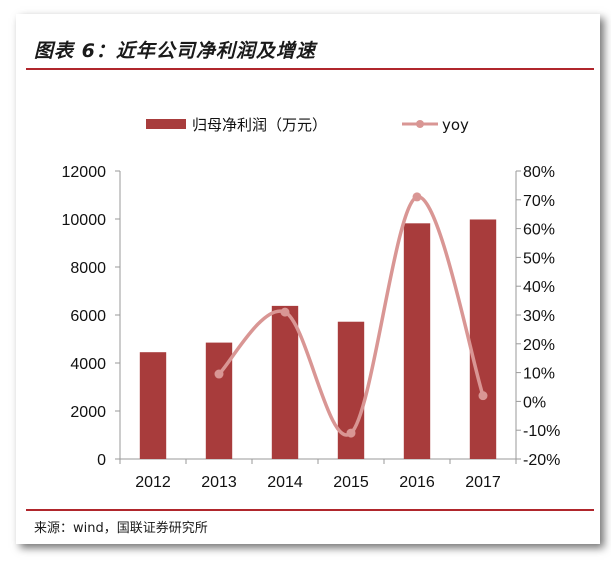  What do you see at coordinates (101, 460) in the screenshot?
I see `left-axis-tick-label: 0` at bounding box center [101, 460].